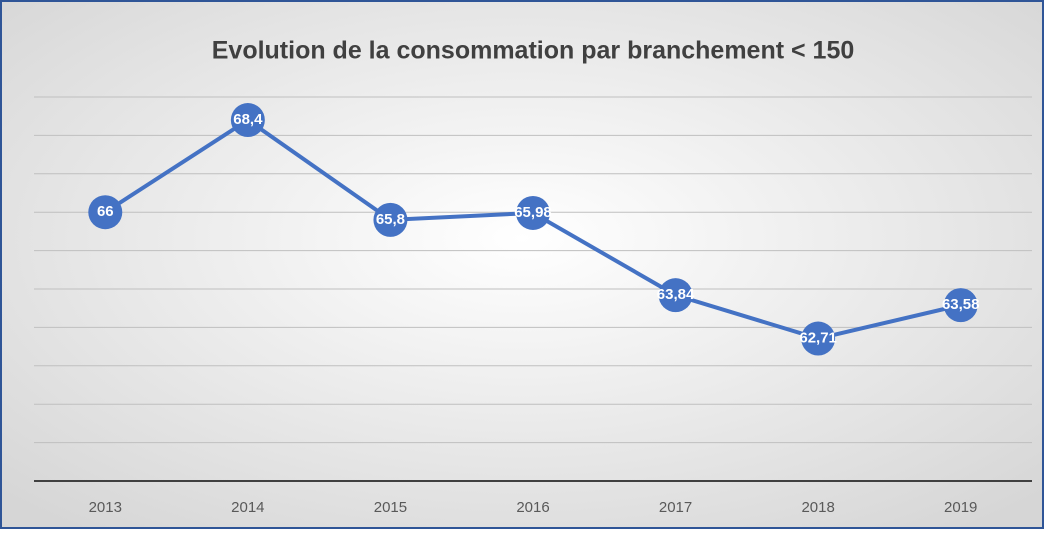 Image resolution: width=1044 pixels, height=534 pixels. What do you see at coordinates (105, 507) in the screenshot?
I see `x-tick-label: 2013` at bounding box center [105, 507].